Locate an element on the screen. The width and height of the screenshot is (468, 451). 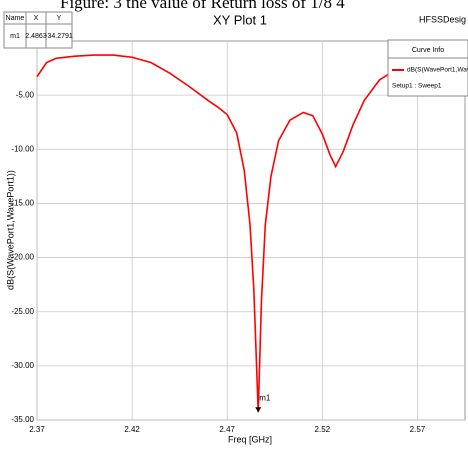
x-axis-label: Freq [GHz] is located at coordinates (250, 439).